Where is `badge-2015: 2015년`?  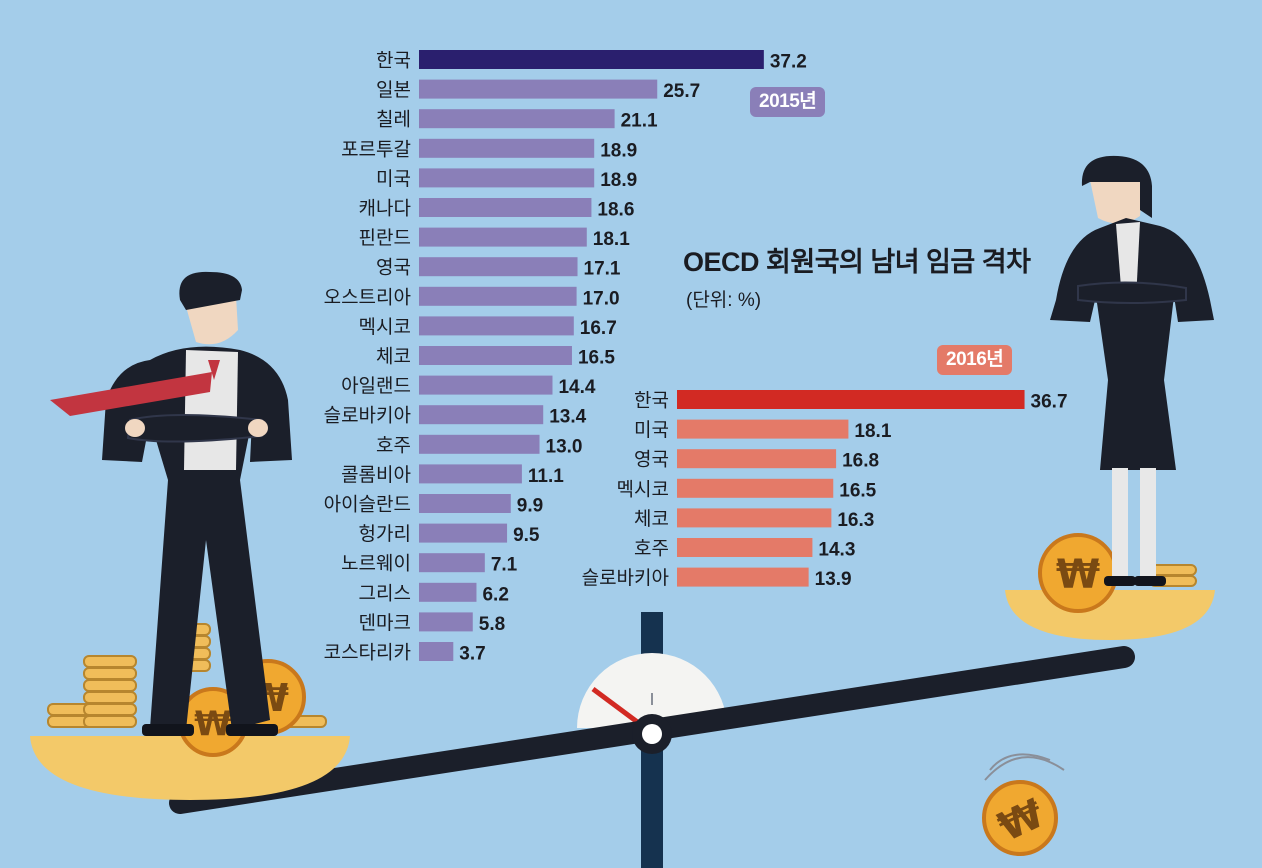
badge-2015: 2015년 is located at coordinates (788, 102).